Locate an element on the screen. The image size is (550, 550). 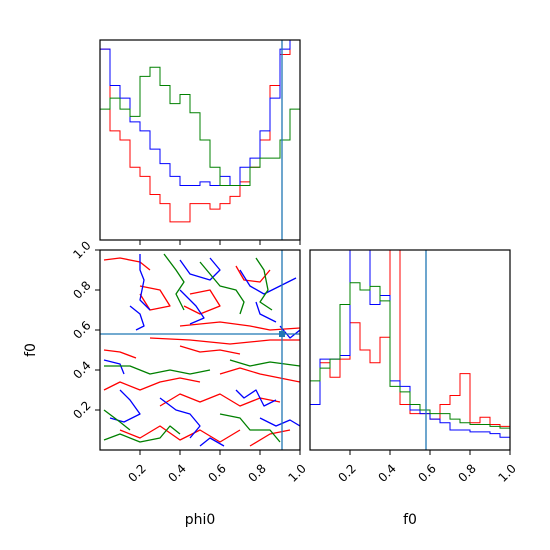
phi0-x-tick-label-4: 0.8 is located at coordinates (256, 472).